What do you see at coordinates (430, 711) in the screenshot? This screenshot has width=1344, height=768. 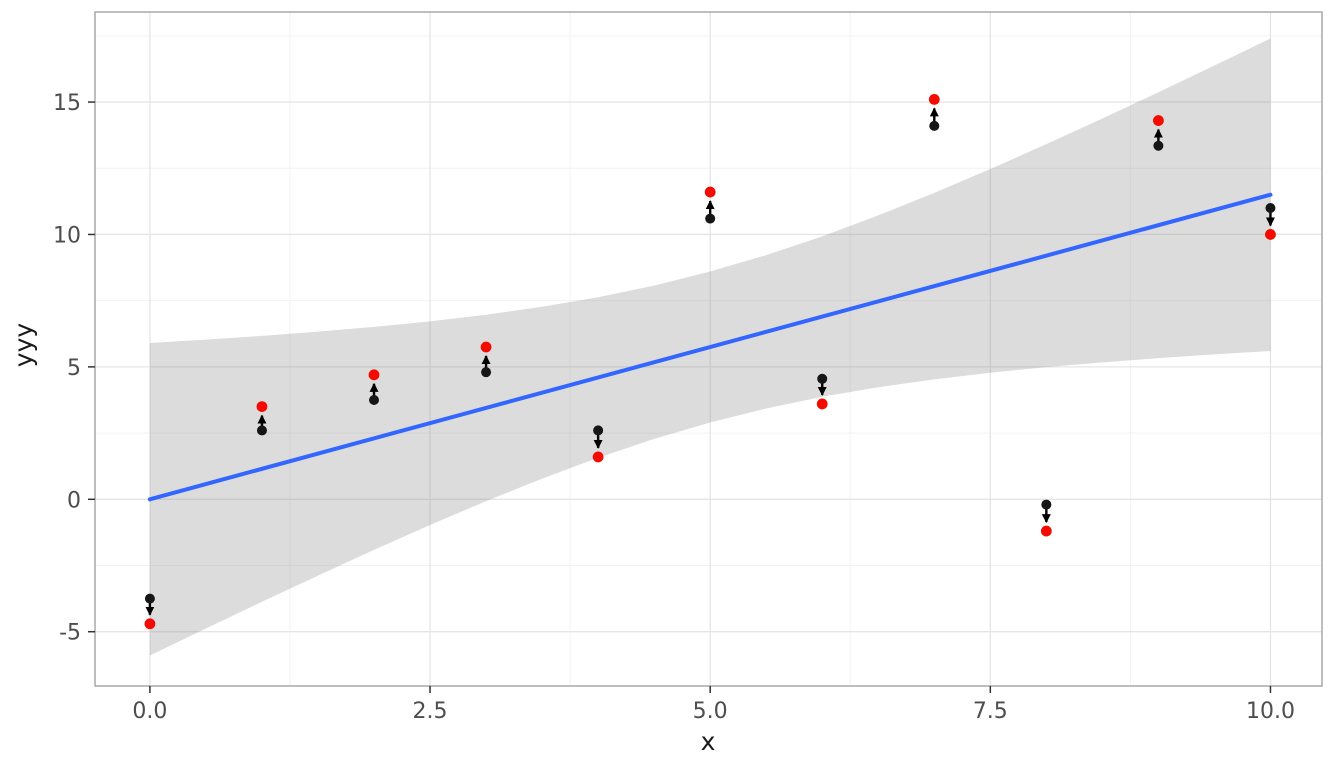 I see `x-tick-label: 2.5` at bounding box center [430, 711].